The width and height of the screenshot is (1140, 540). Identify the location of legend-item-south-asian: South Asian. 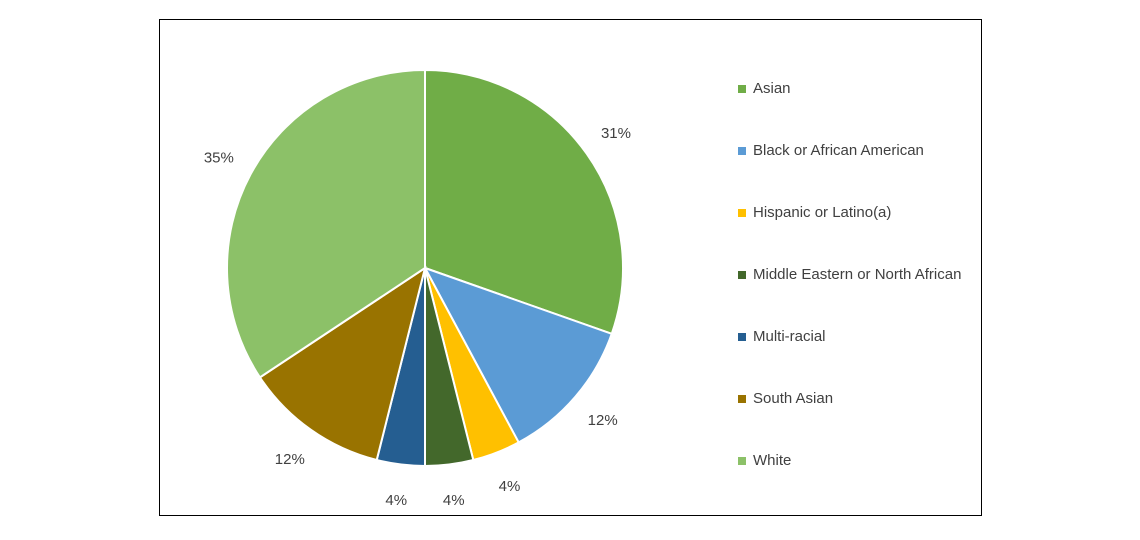
(850, 399).